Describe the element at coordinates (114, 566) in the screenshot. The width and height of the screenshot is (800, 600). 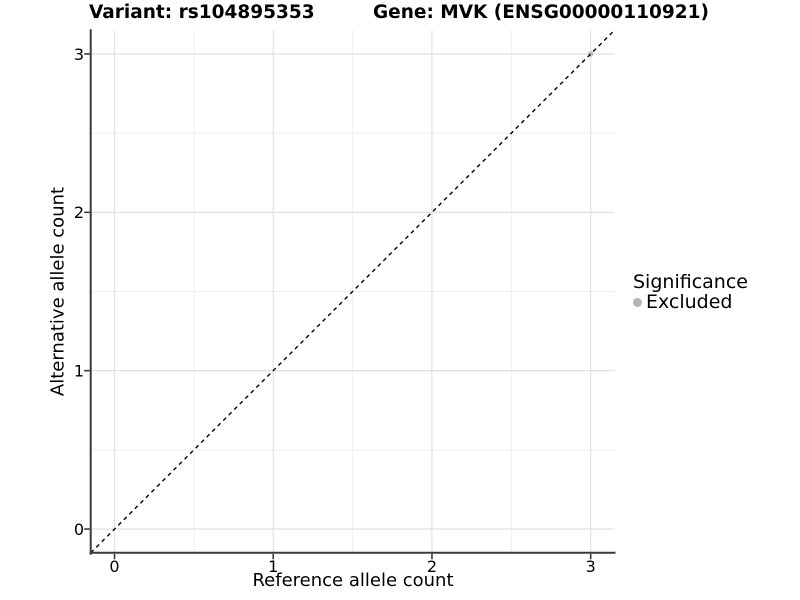
I see `x-tick-label: 0` at that location.